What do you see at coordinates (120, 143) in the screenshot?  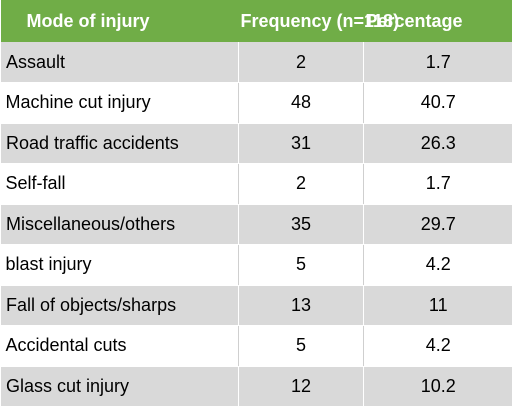 I see `mode-cell: Road traffic accidents` at bounding box center [120, 143].